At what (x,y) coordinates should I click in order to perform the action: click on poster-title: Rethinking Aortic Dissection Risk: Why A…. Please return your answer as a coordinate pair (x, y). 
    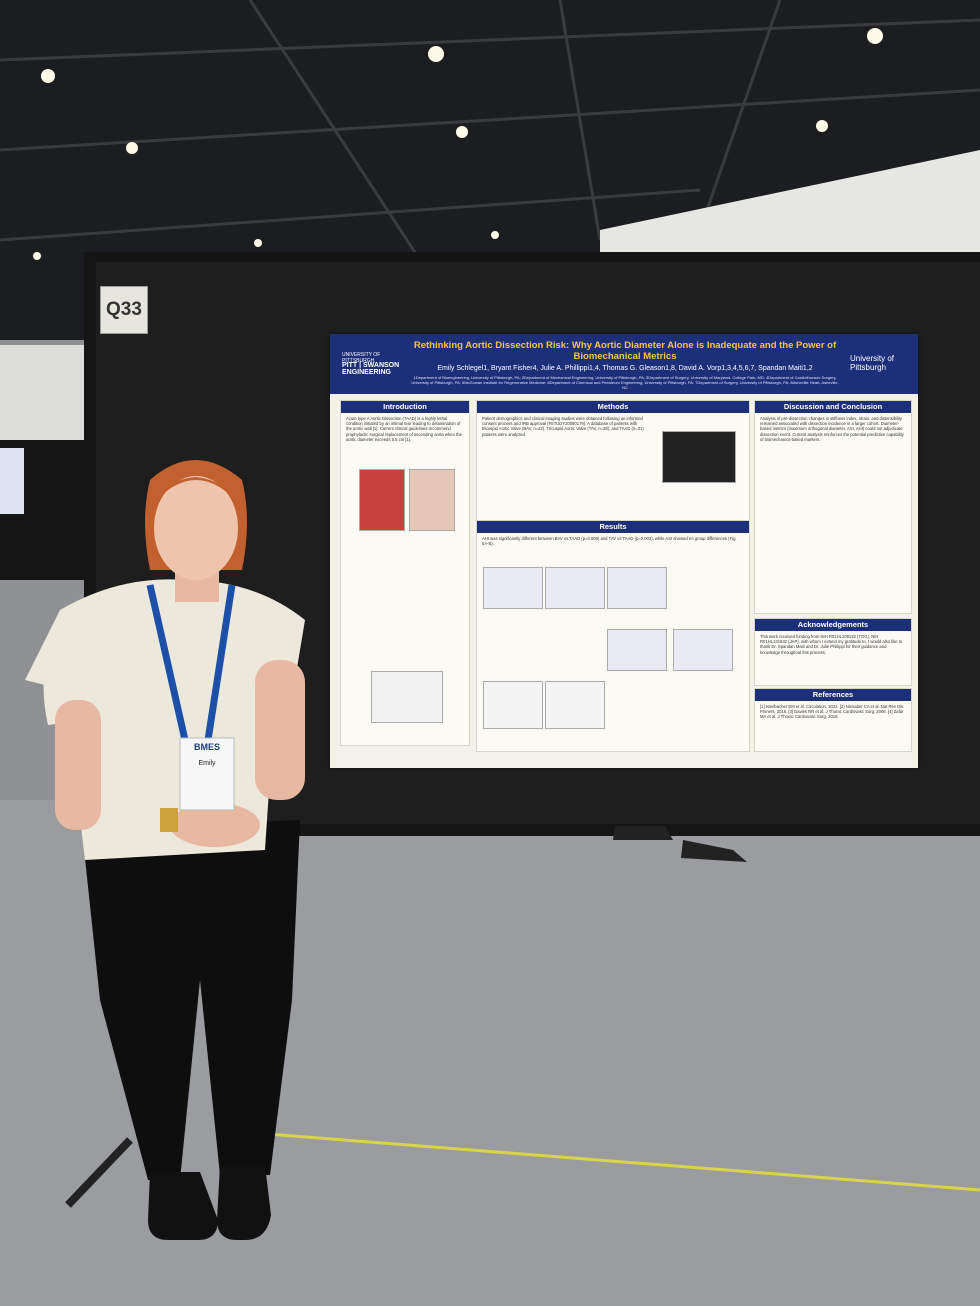
    Looking at the image, I should click on (625, 351).